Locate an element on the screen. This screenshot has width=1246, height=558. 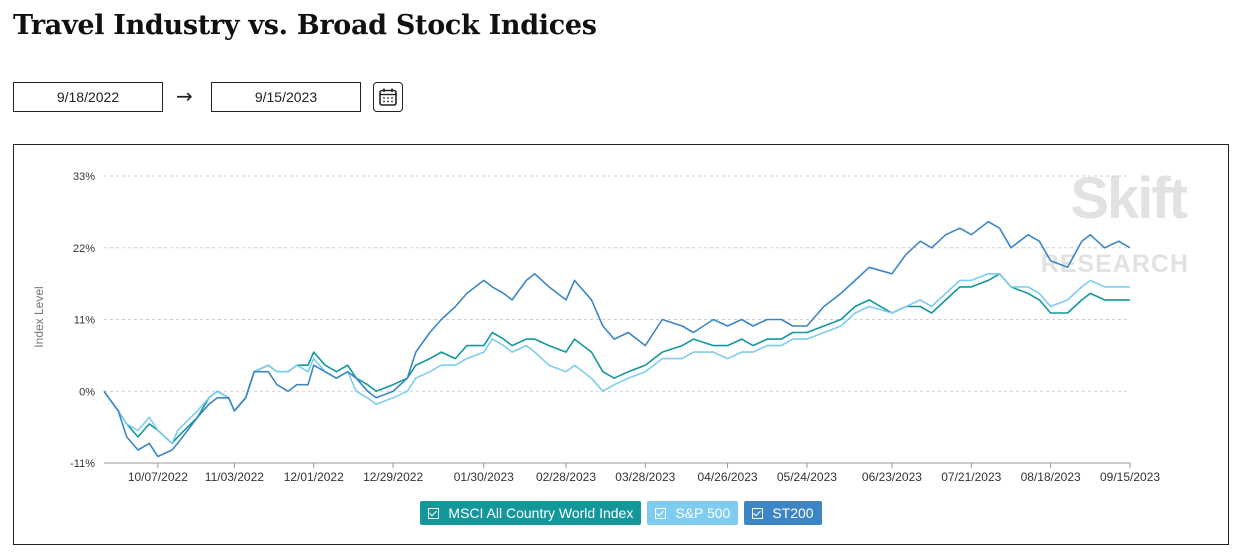
x-tick-label: 04/26/2023 is located at coordinates (728, 477).